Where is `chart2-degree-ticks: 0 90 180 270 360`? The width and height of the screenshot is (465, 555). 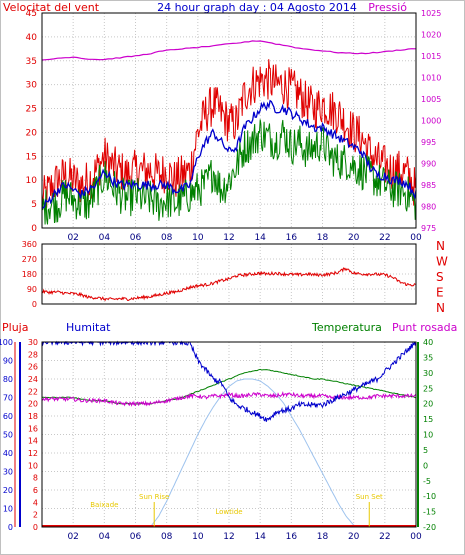 chart2-degree-ticks: 0 90 180 270 360 is located at coordinates (29, 274).